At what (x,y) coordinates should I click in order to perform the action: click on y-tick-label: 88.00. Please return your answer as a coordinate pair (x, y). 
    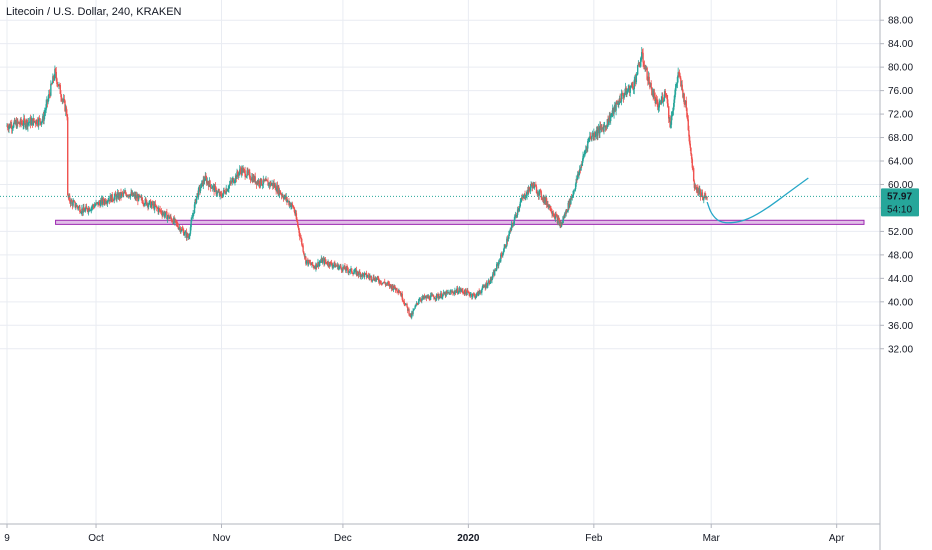
    Looking at the image, I should click on (900, 21).